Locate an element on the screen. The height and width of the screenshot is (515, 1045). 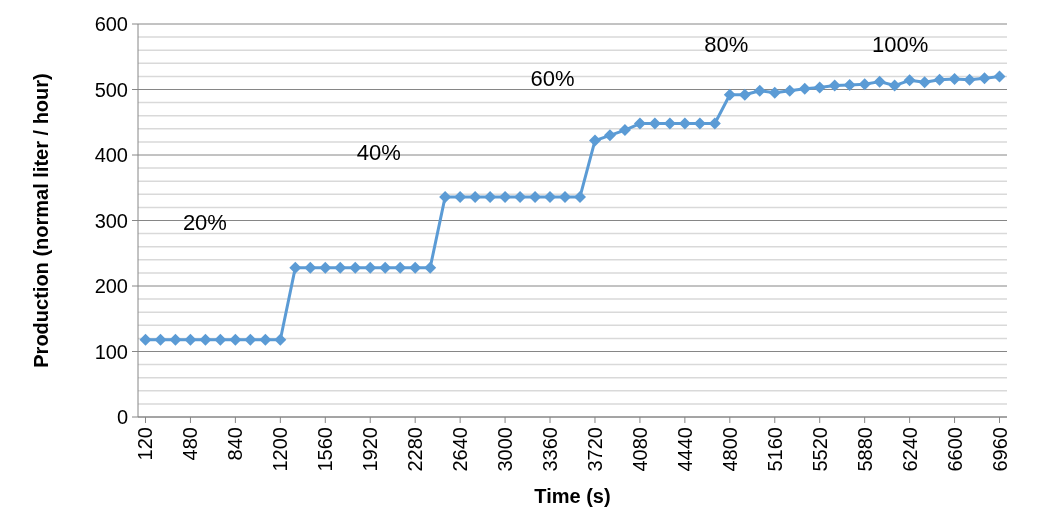
x-tick-label: 6960 is located at coordinates (999, 449).